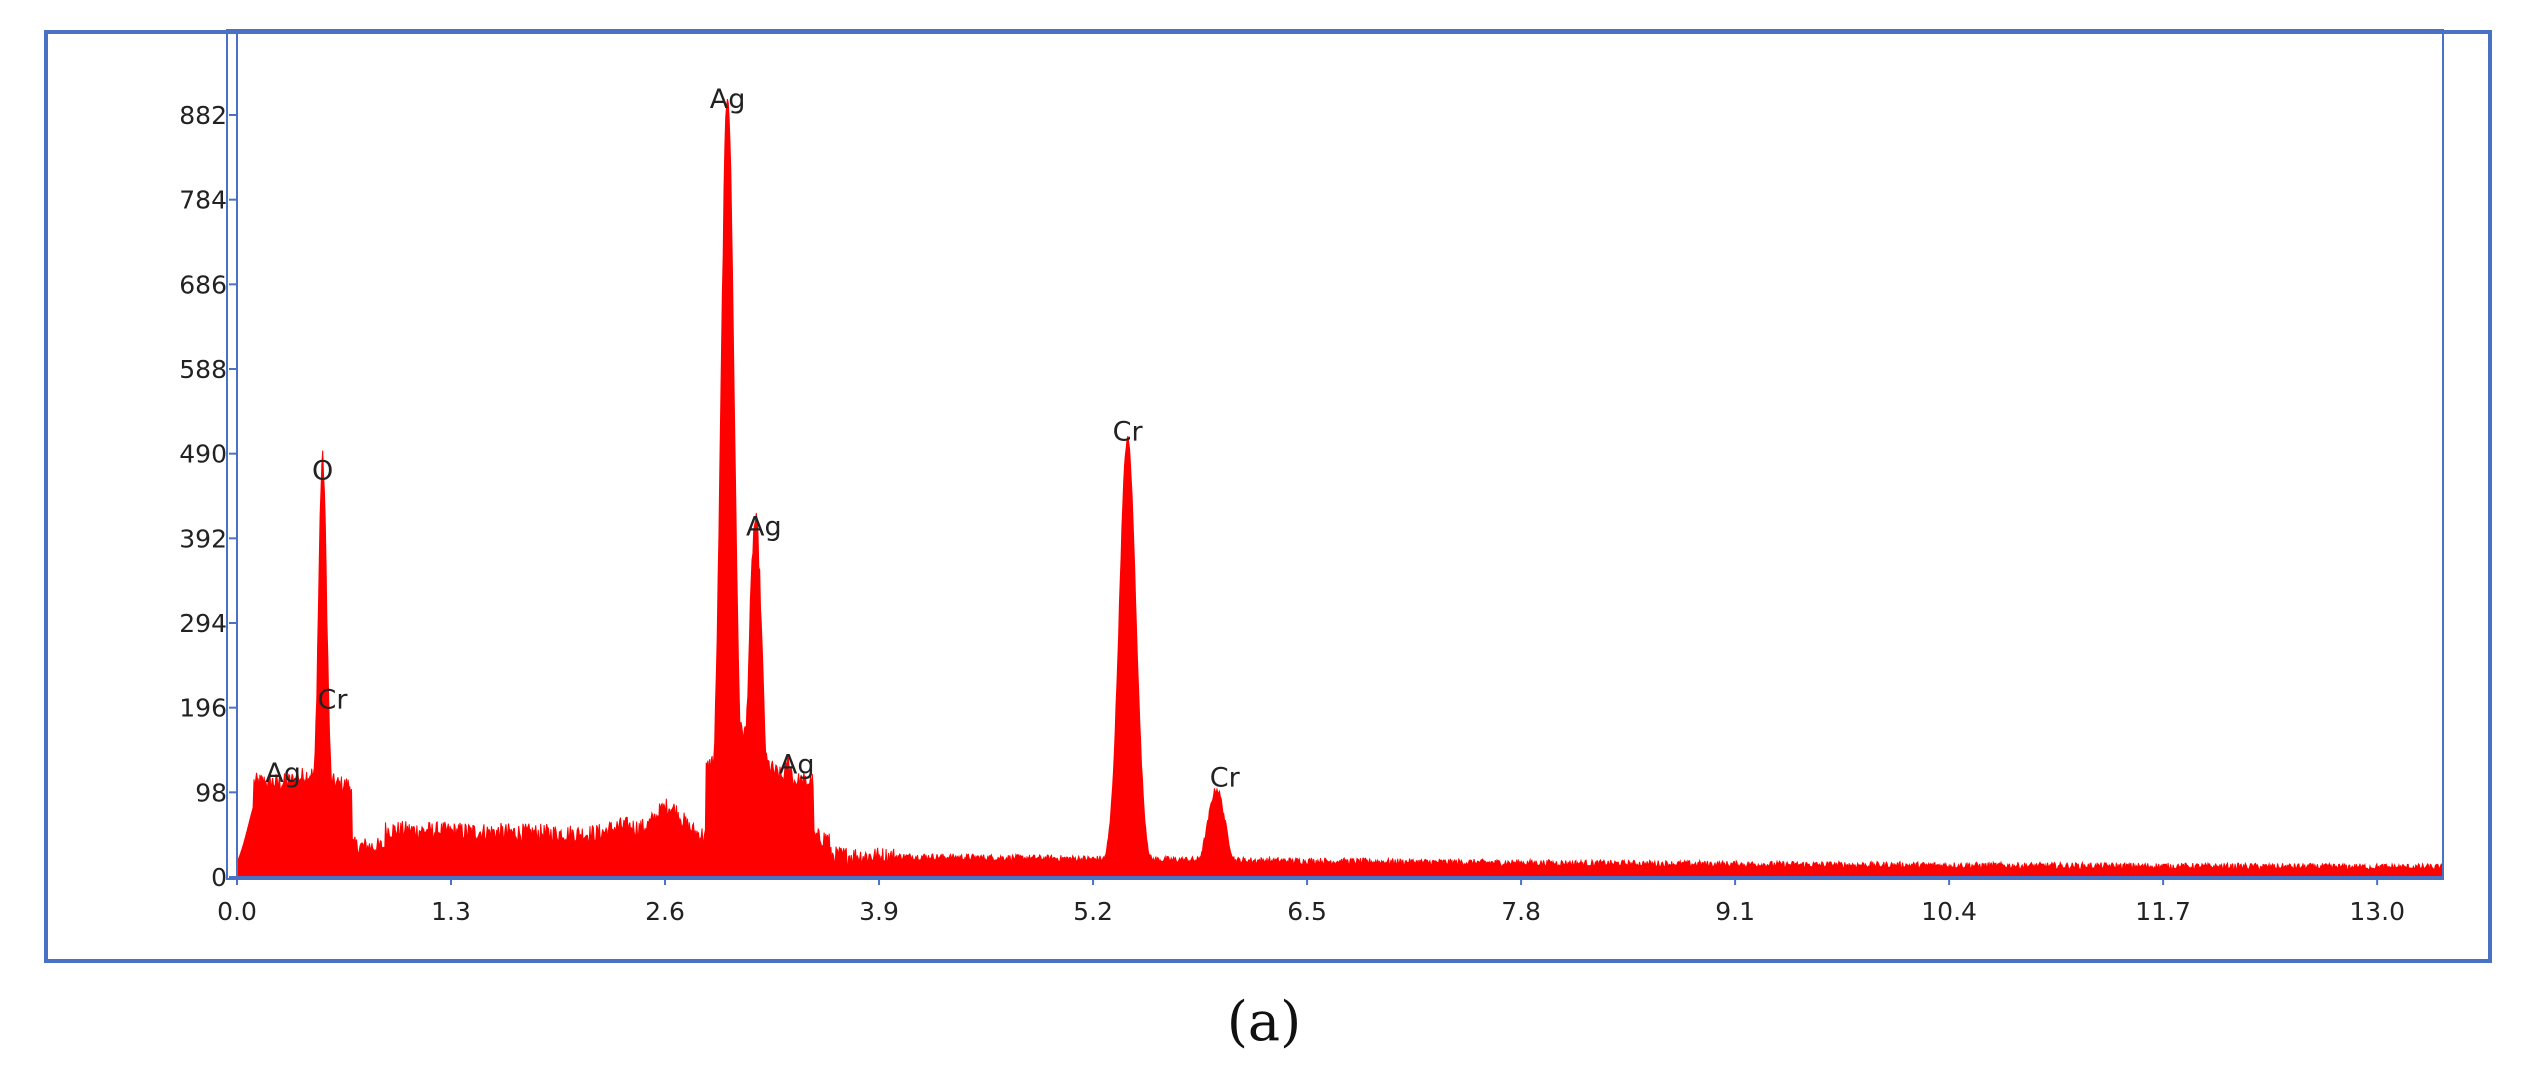 This screenshot has width=2528, height=1079. What do you see at coordinates (237, 911) in the screenshot?
I see `x-tick-label: 0.0` at bounding box center [237, 911].